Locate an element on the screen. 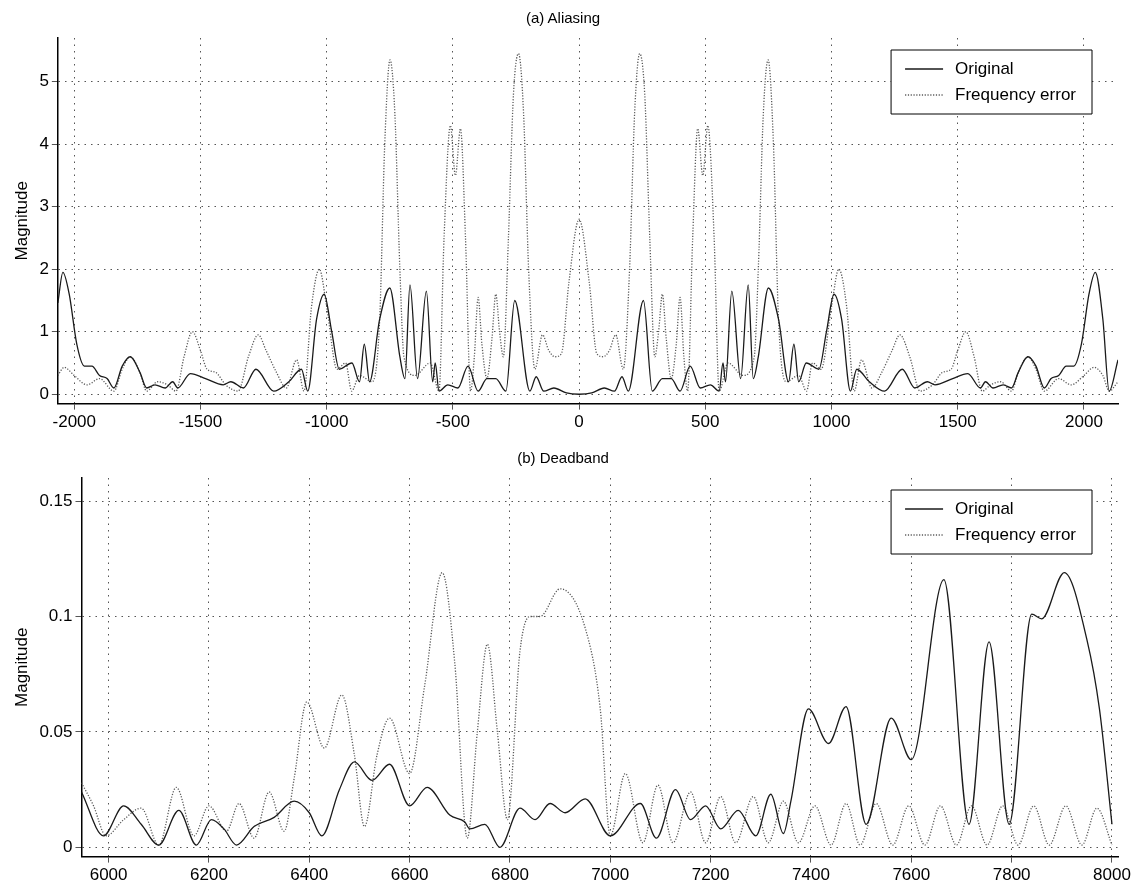 The width and height of the screenshot is (1148, 893). x-tick-label: 6600 is located at coordinates (409, 875).